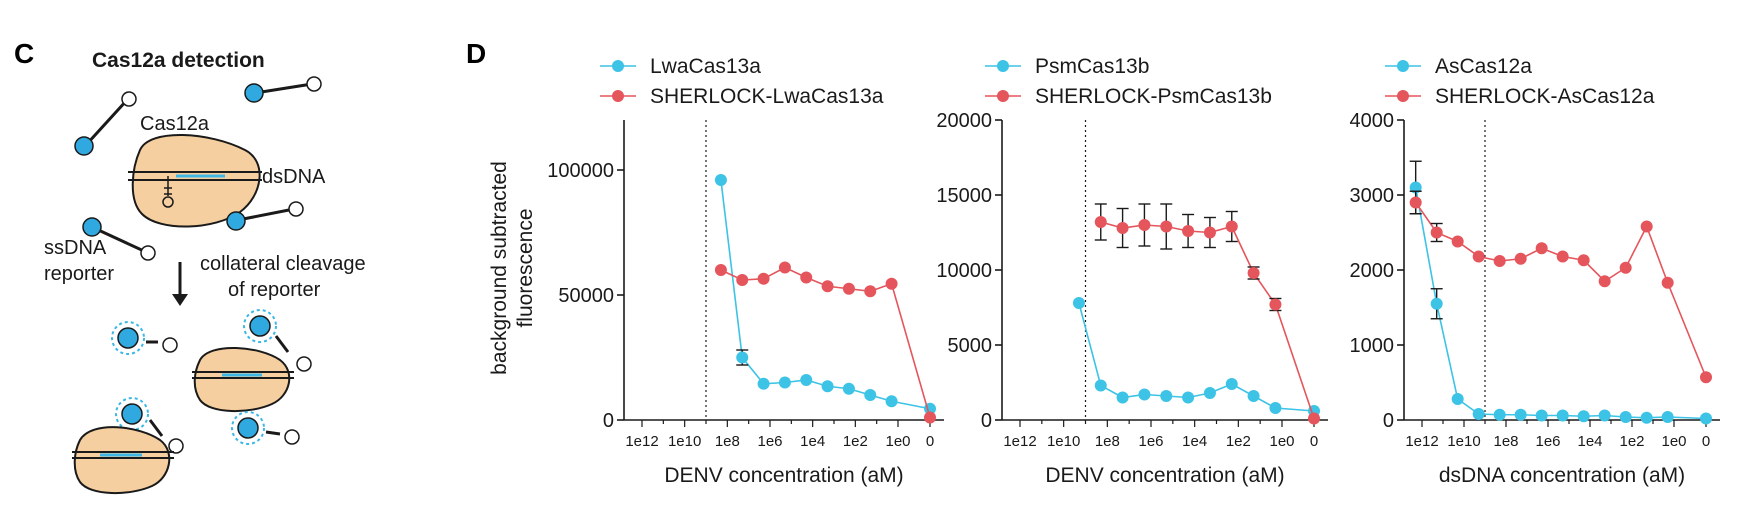  Describe the element at coordinates (1562, 475) in the screenshot. I see `x-axis-label: dsDNA concentration (aM)` at that location.